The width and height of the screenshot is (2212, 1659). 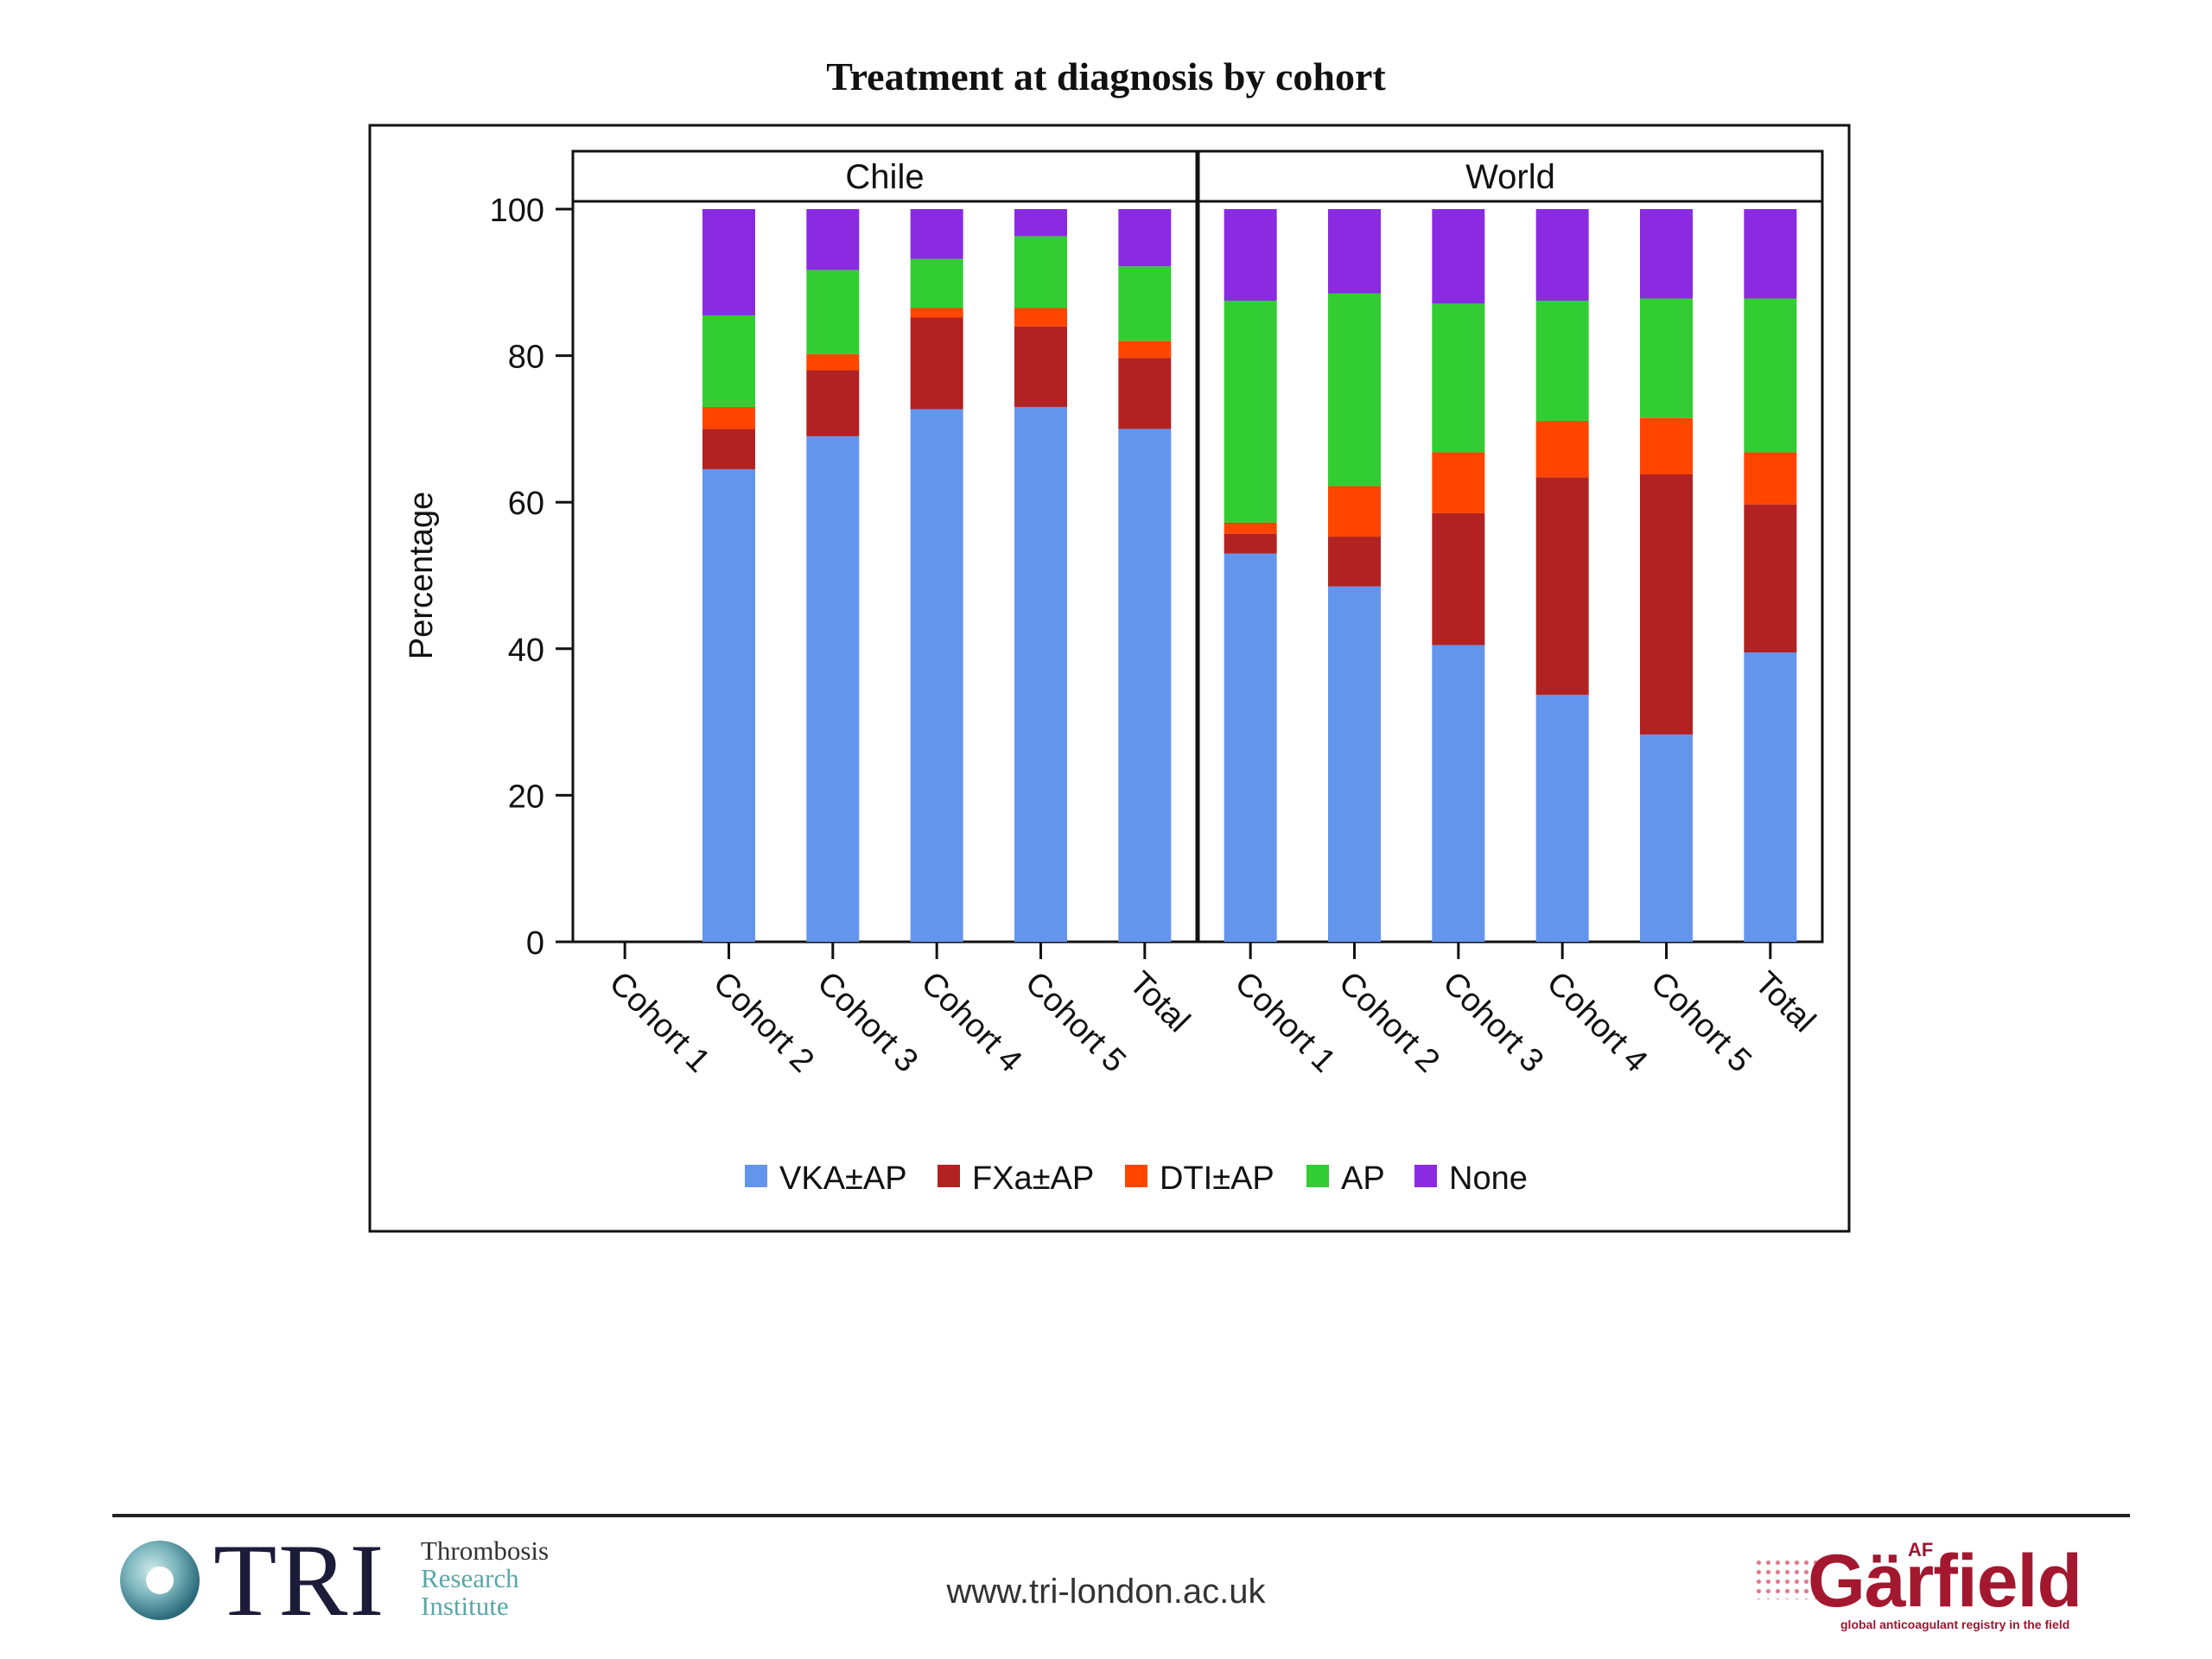 What do you see at coordinates (1121, 1515) in the screenshot?
I see `footer-divider` at bounding box center [1121, 1515].